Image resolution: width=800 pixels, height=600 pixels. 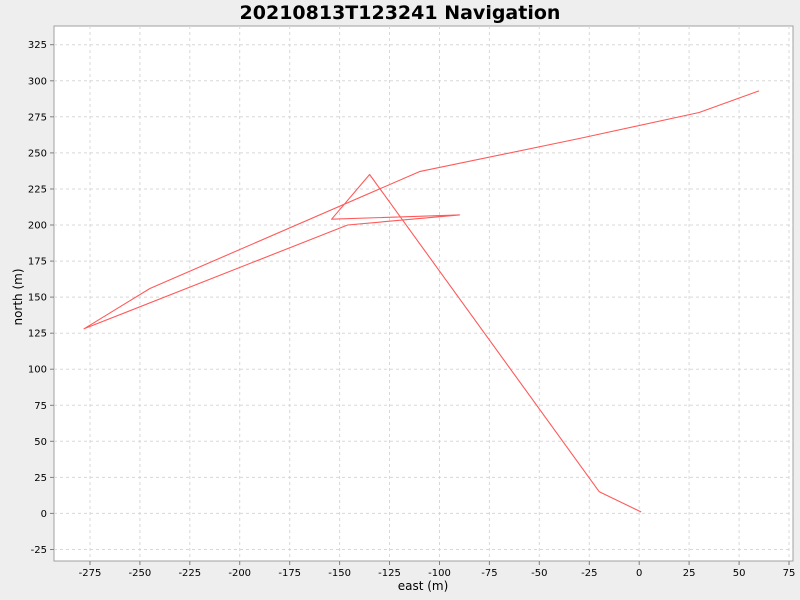 What do you see at coordinates (37, 81) in the screenshot?
I see `y-tick-label: 300` at bounding box center [37, 81].